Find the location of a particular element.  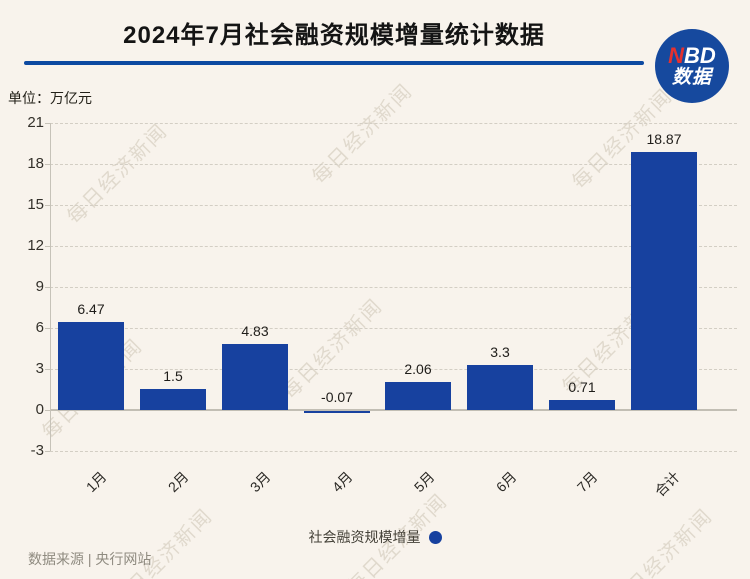

y-tick-label-0: 0 is located at coordinates (39, 409).